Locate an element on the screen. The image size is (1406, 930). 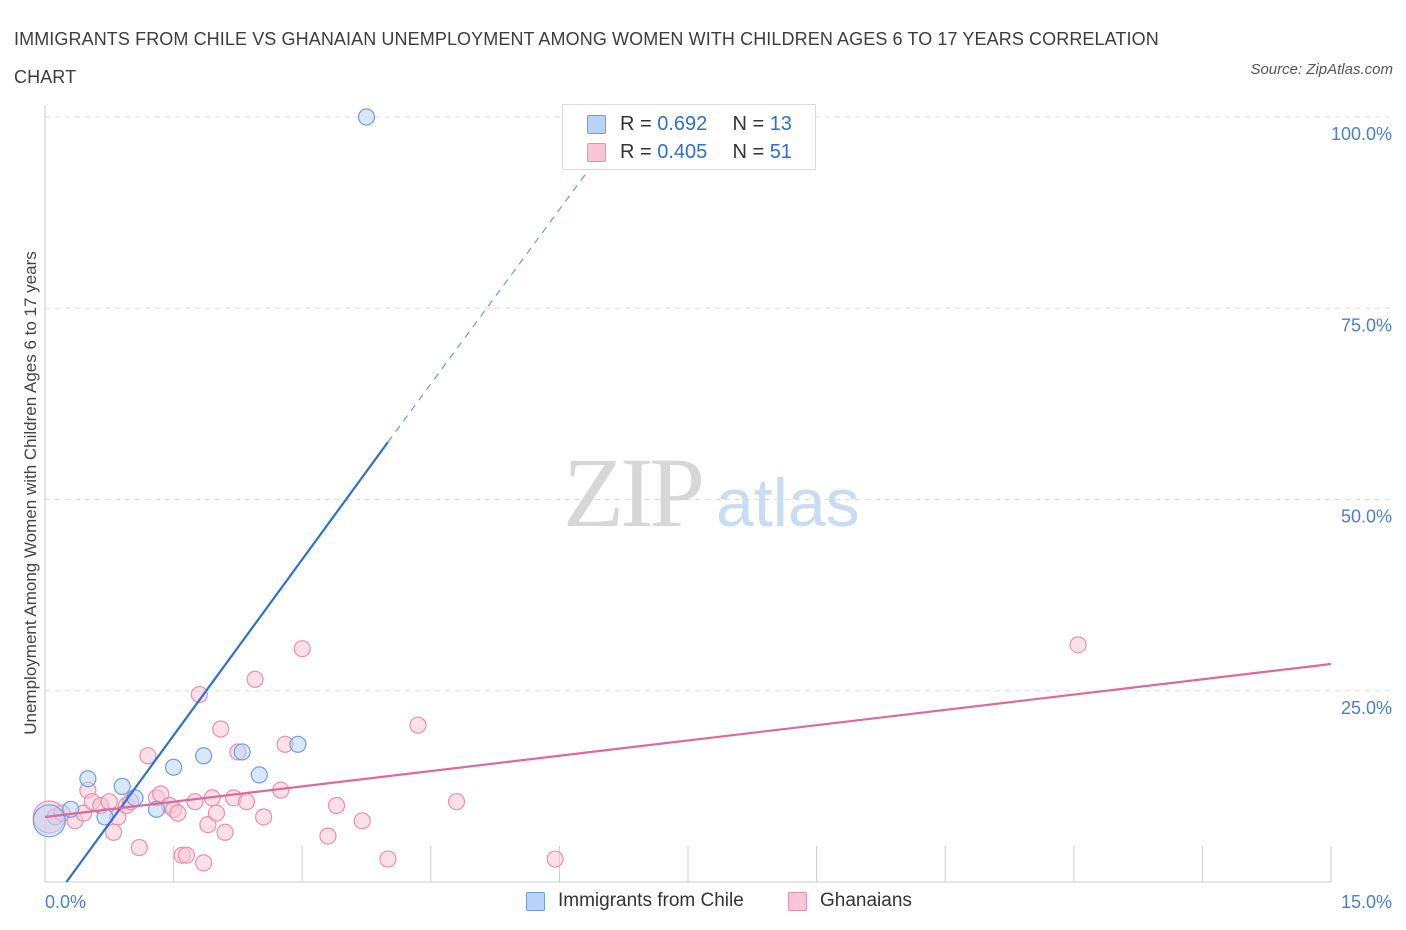
x-tick-label: 15.0% is located at coordinates (1366, 902).